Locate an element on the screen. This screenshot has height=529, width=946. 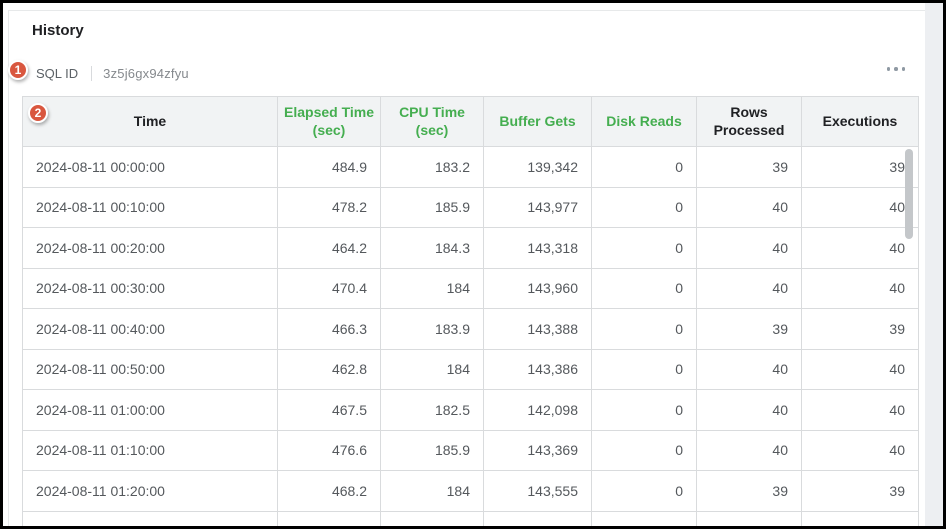
table-cell: 2024-08-11 00:20:00 is located at coordinates (150, 248).